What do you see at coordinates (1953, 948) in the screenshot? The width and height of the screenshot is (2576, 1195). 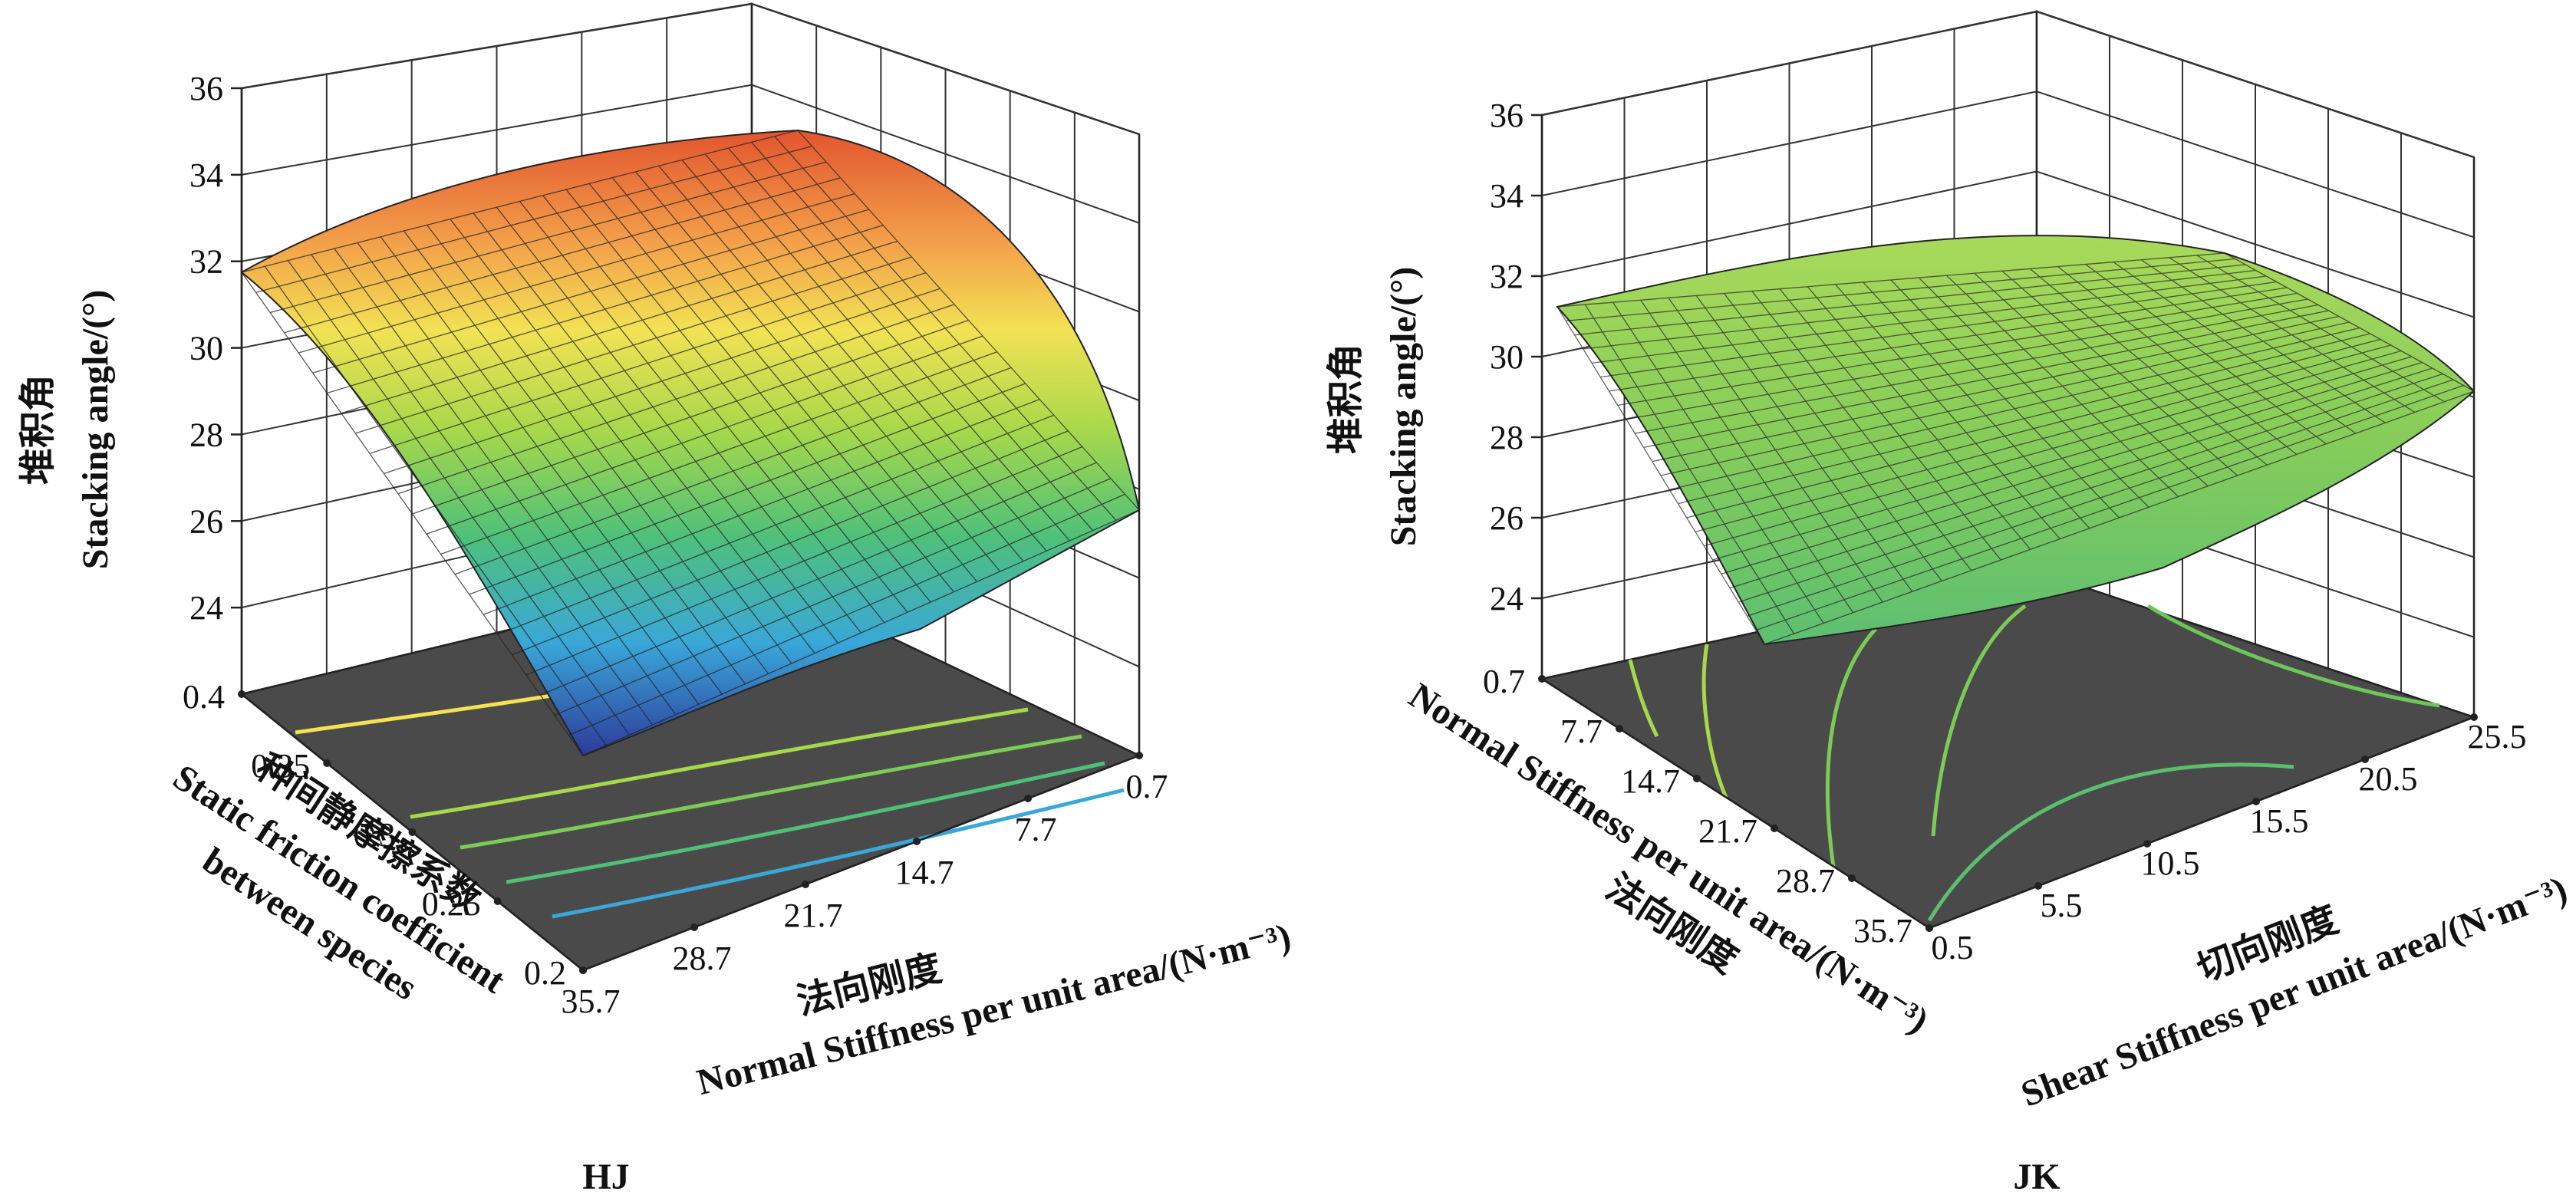 I see `x-tick-label: 0.5` at bounding box center [1953, 948].